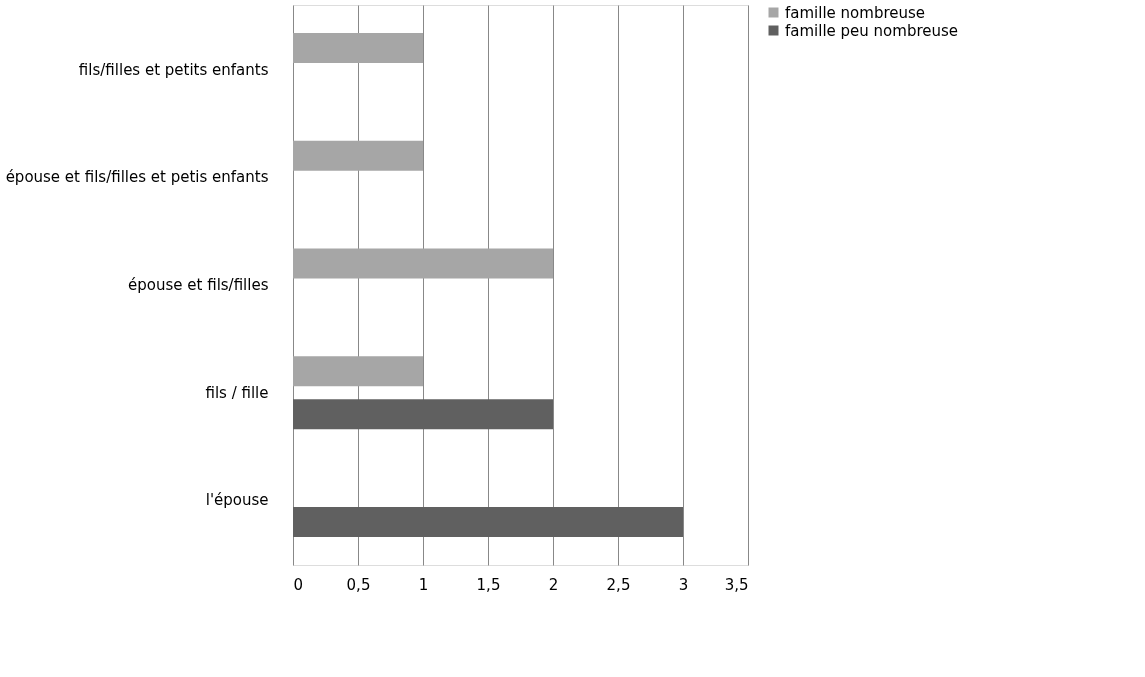  Describe the element at coordinates (618, 584) in the screenshot. I see `x-tick-label: 2,5` at that location.